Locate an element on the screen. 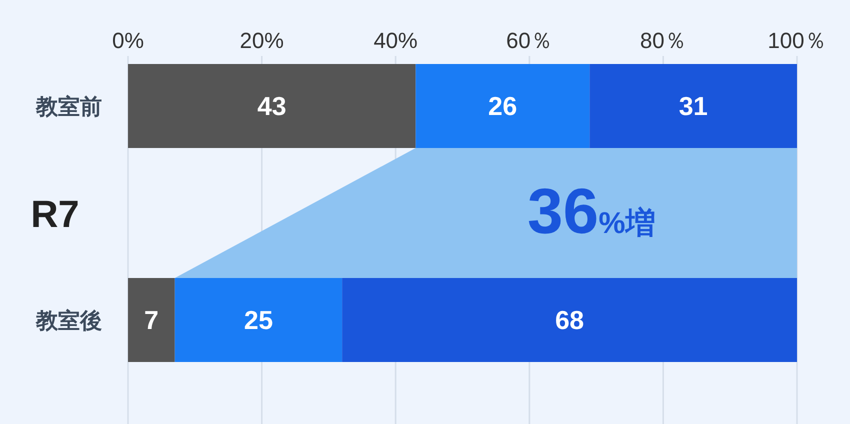  data-label: 25 is located at coordinates (258, 320).